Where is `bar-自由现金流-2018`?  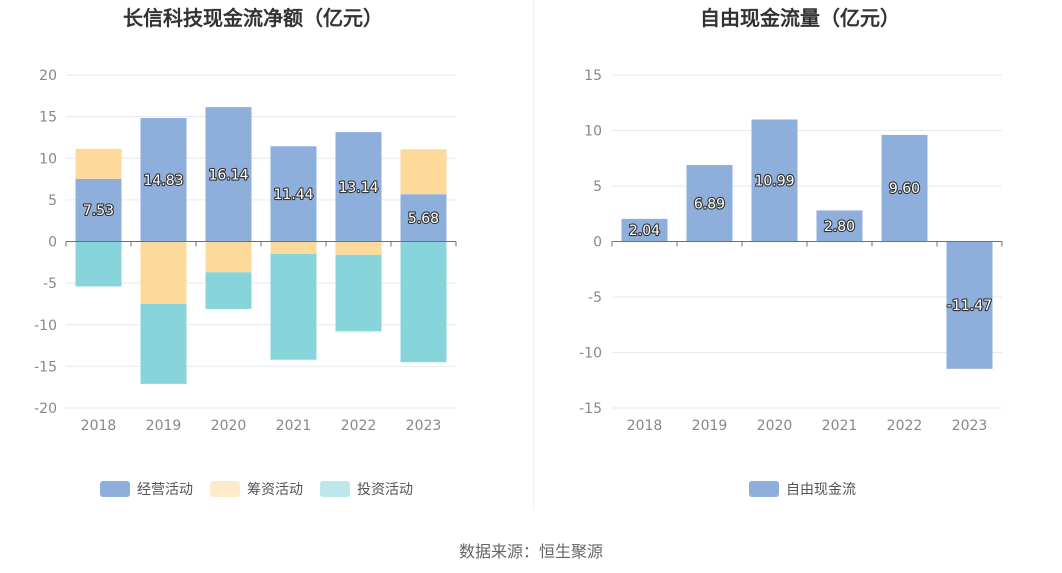 bar-自由现金流-2018 is located at coordinates (644, 230).